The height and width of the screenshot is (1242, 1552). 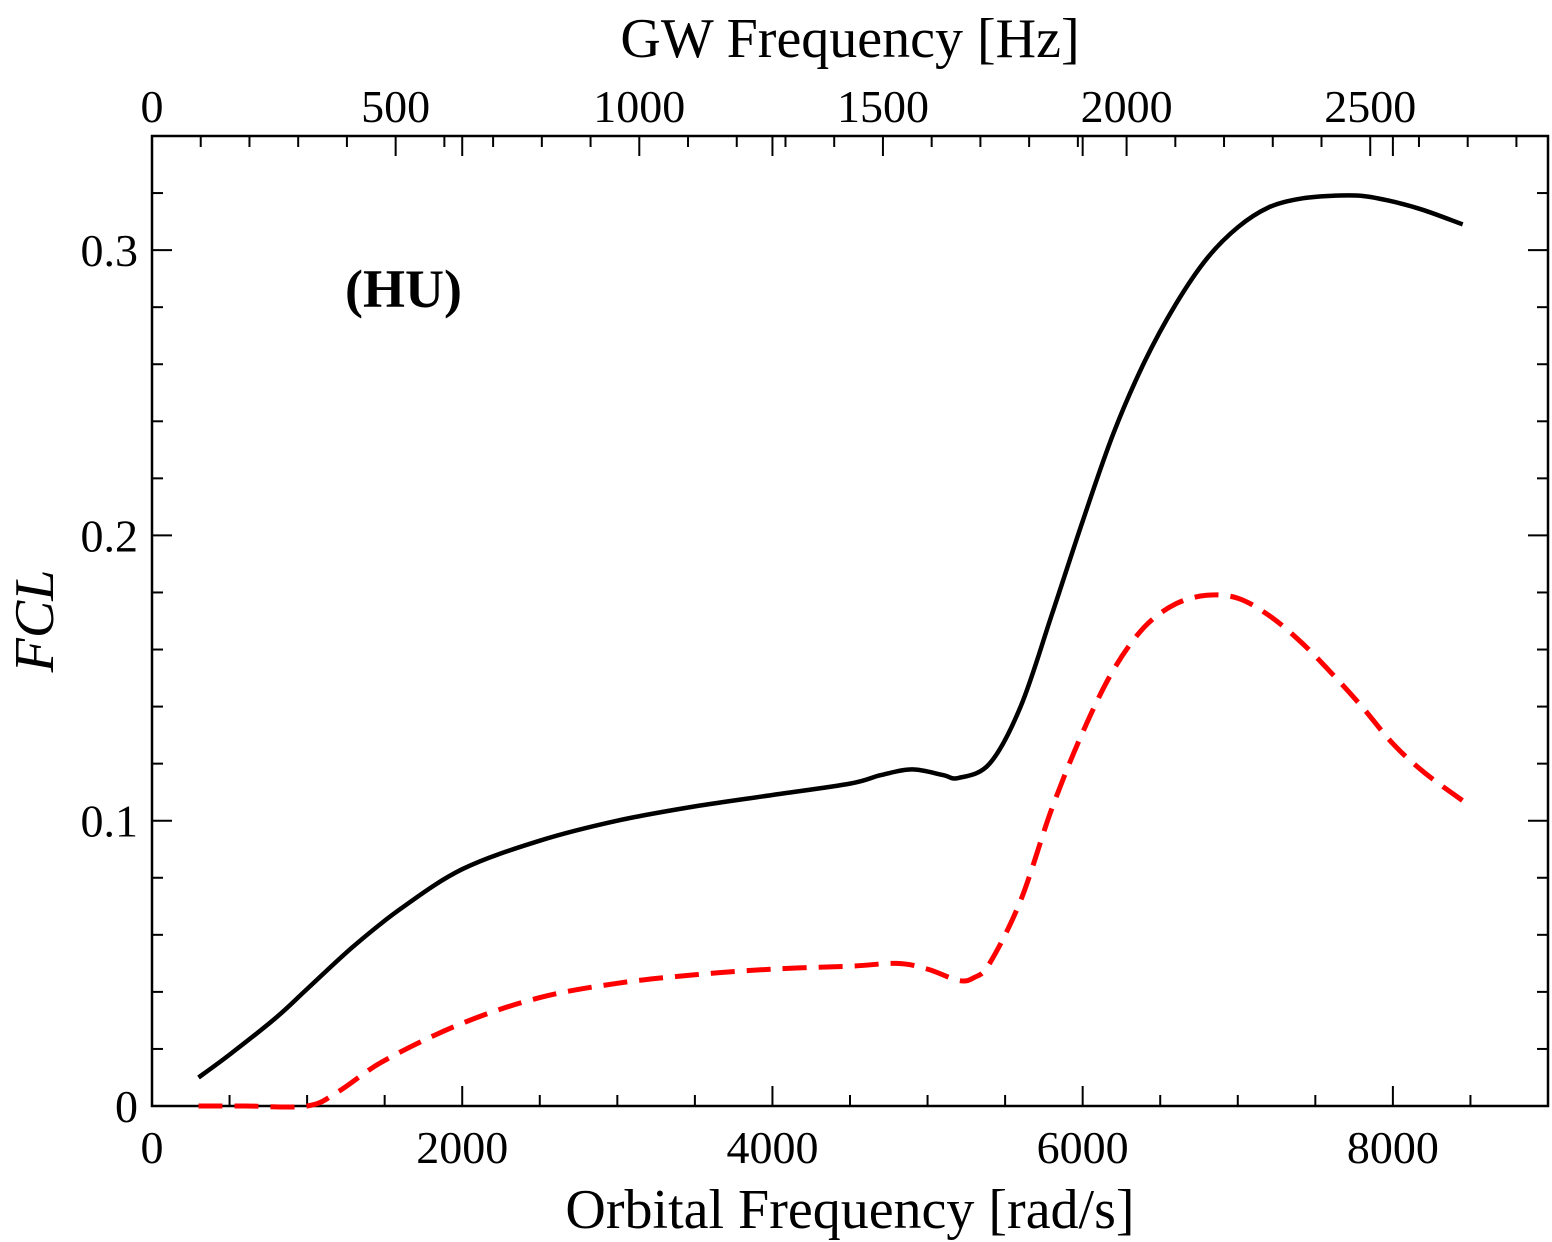 I want to click on x2-tick-label: 1000, so click(x=639, y=106).